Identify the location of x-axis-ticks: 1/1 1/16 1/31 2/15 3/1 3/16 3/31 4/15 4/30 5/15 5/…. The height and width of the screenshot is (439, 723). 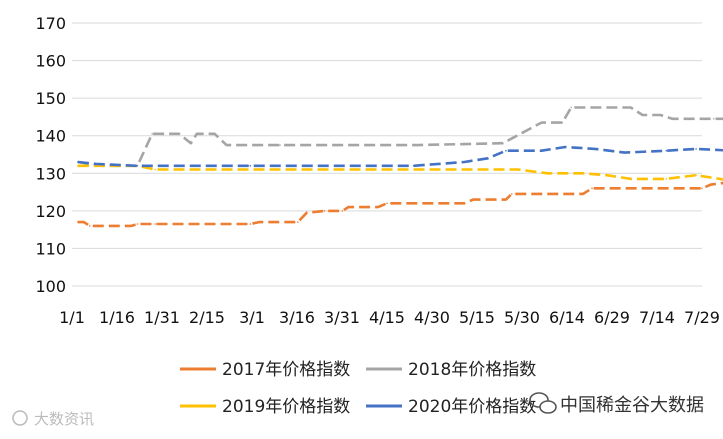
(389, 317).